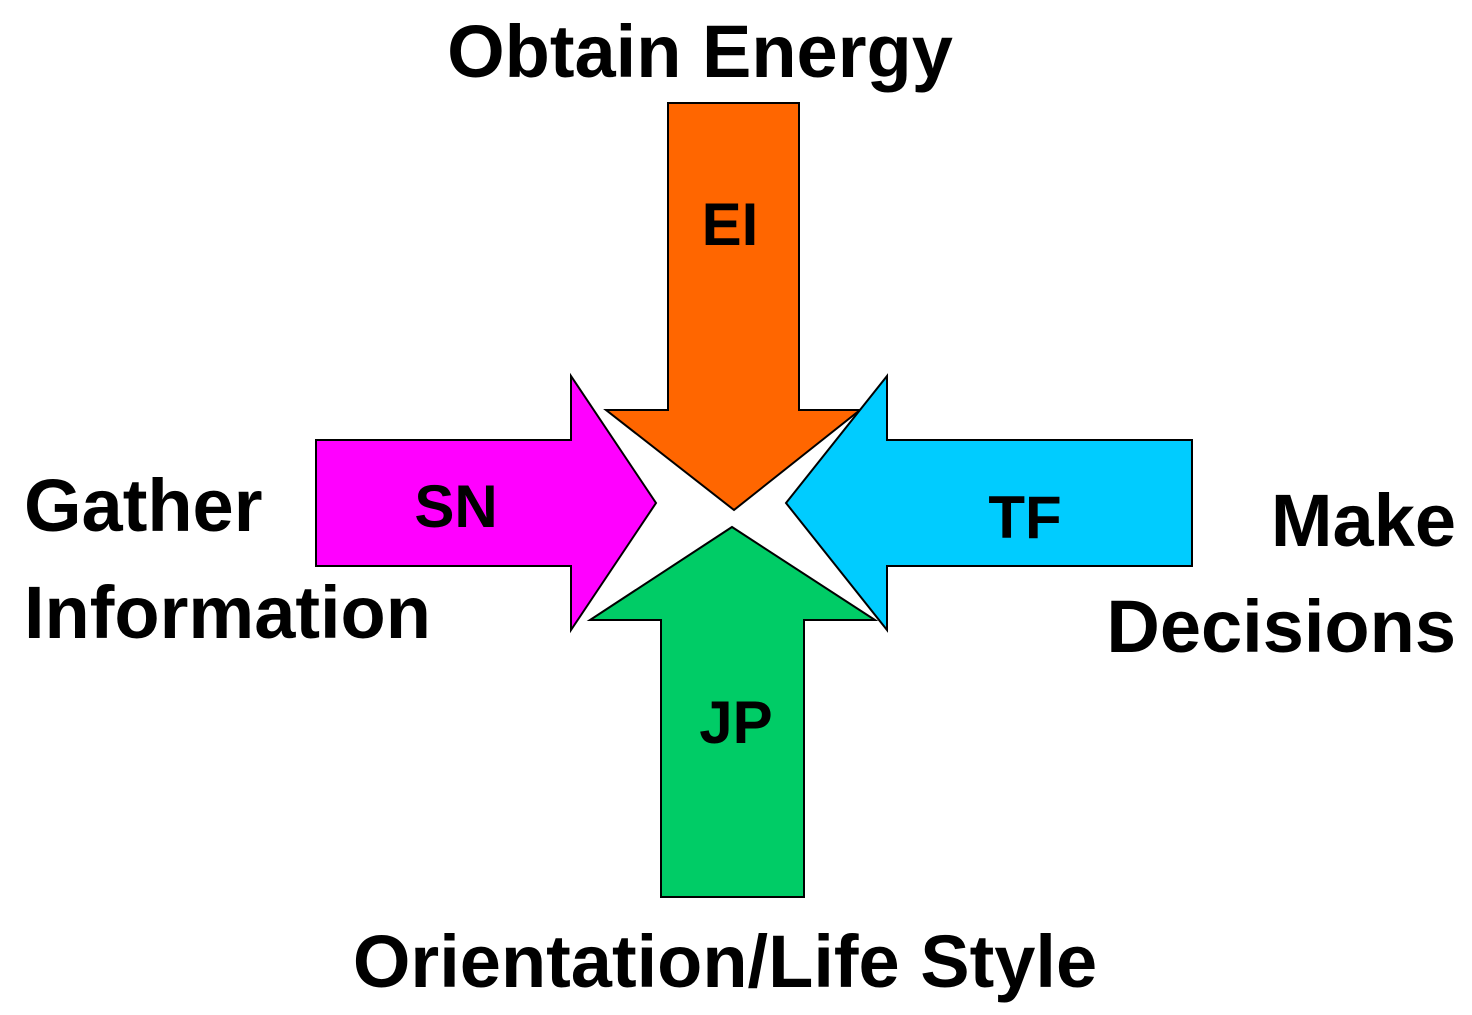 The height and width of the screenshot is (1015, 1472). Describe the element at coordinates (1363, 520) in the screenshot. I see `right-label-line1: Make` at that location.